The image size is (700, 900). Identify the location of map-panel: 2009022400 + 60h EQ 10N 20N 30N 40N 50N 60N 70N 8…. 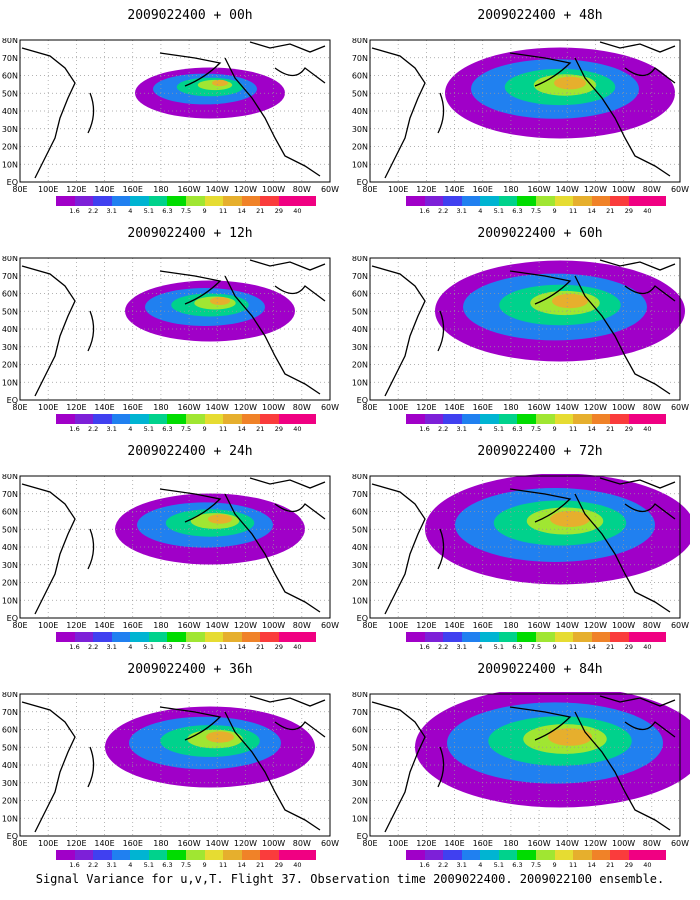
(520, 327).